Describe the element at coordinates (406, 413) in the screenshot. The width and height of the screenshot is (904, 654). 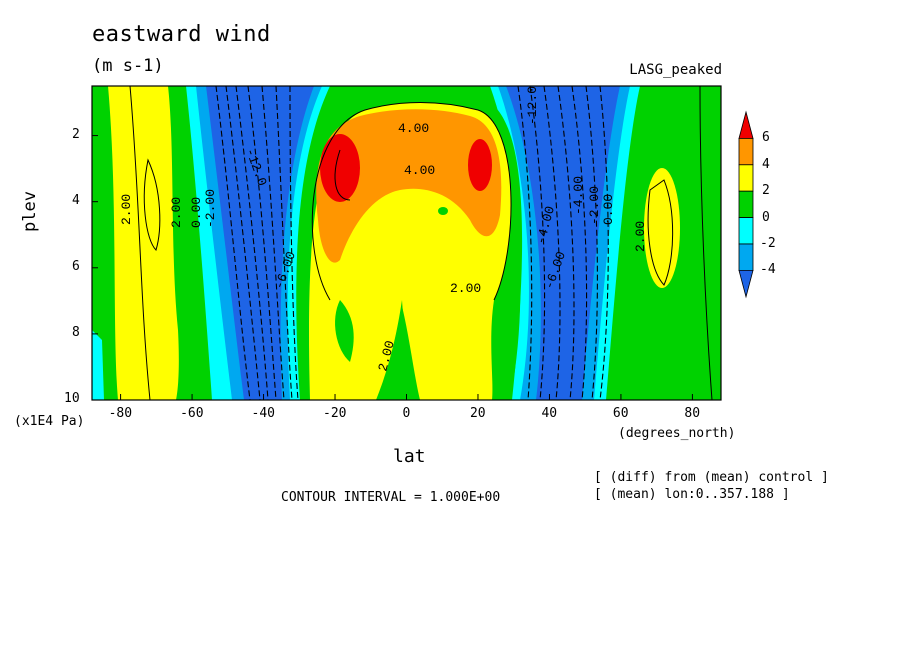
I see `x-tick-label: 0` at that location.